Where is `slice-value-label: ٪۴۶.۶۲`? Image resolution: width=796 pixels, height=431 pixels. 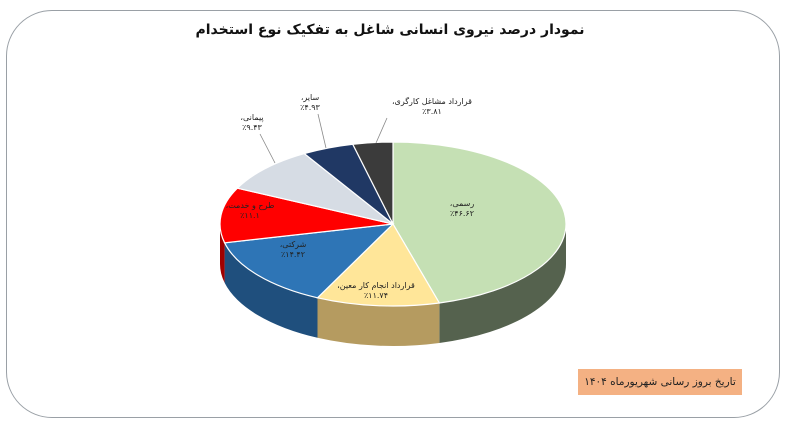
slice-value-label: ٪۴۶.۶۲ is located at coordinates (462, 213).